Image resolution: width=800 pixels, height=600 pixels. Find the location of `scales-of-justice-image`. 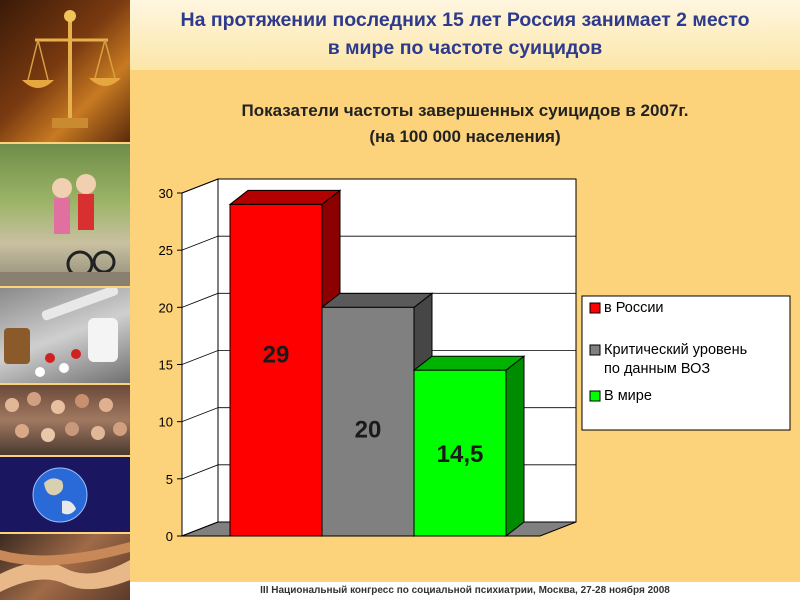

scales-of-justice-image is located at coordinates (65, 71).